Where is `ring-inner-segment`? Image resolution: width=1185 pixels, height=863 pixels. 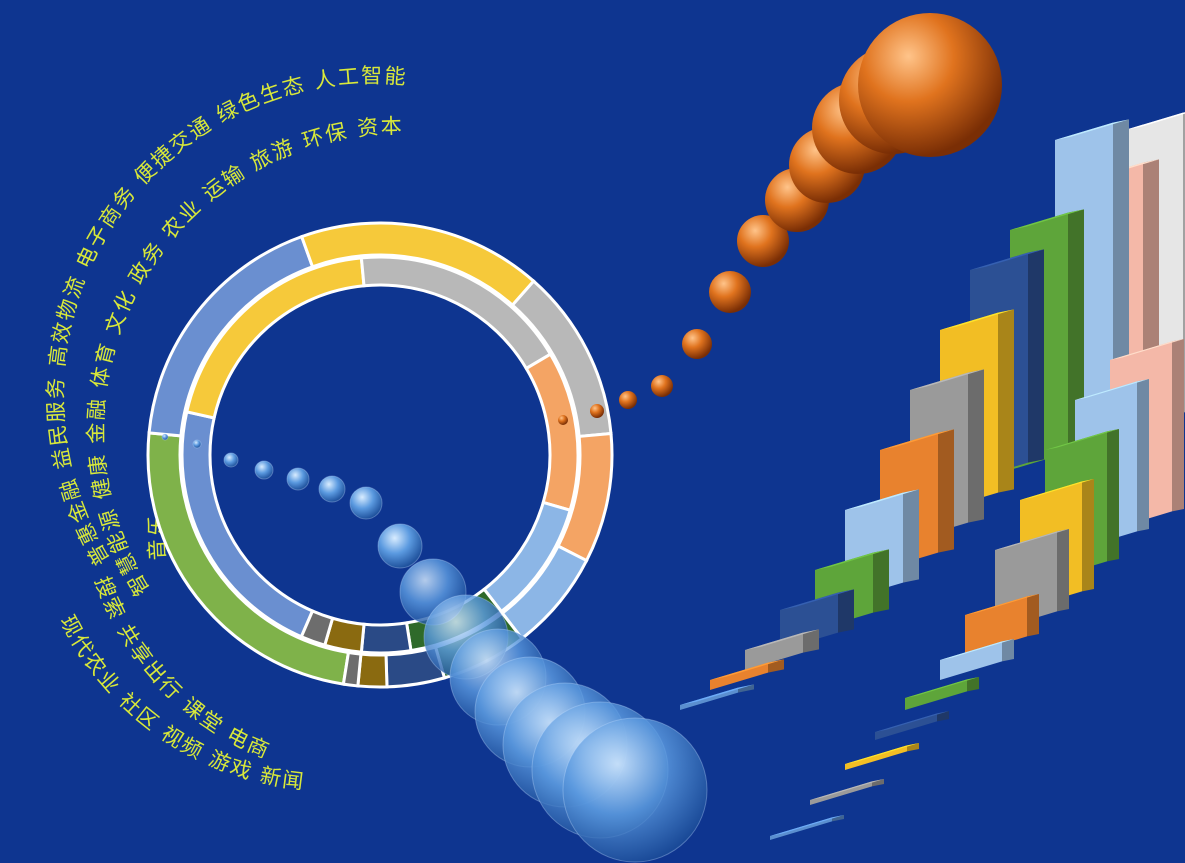
ring-inner-segment is located at coordinates (386, 638).